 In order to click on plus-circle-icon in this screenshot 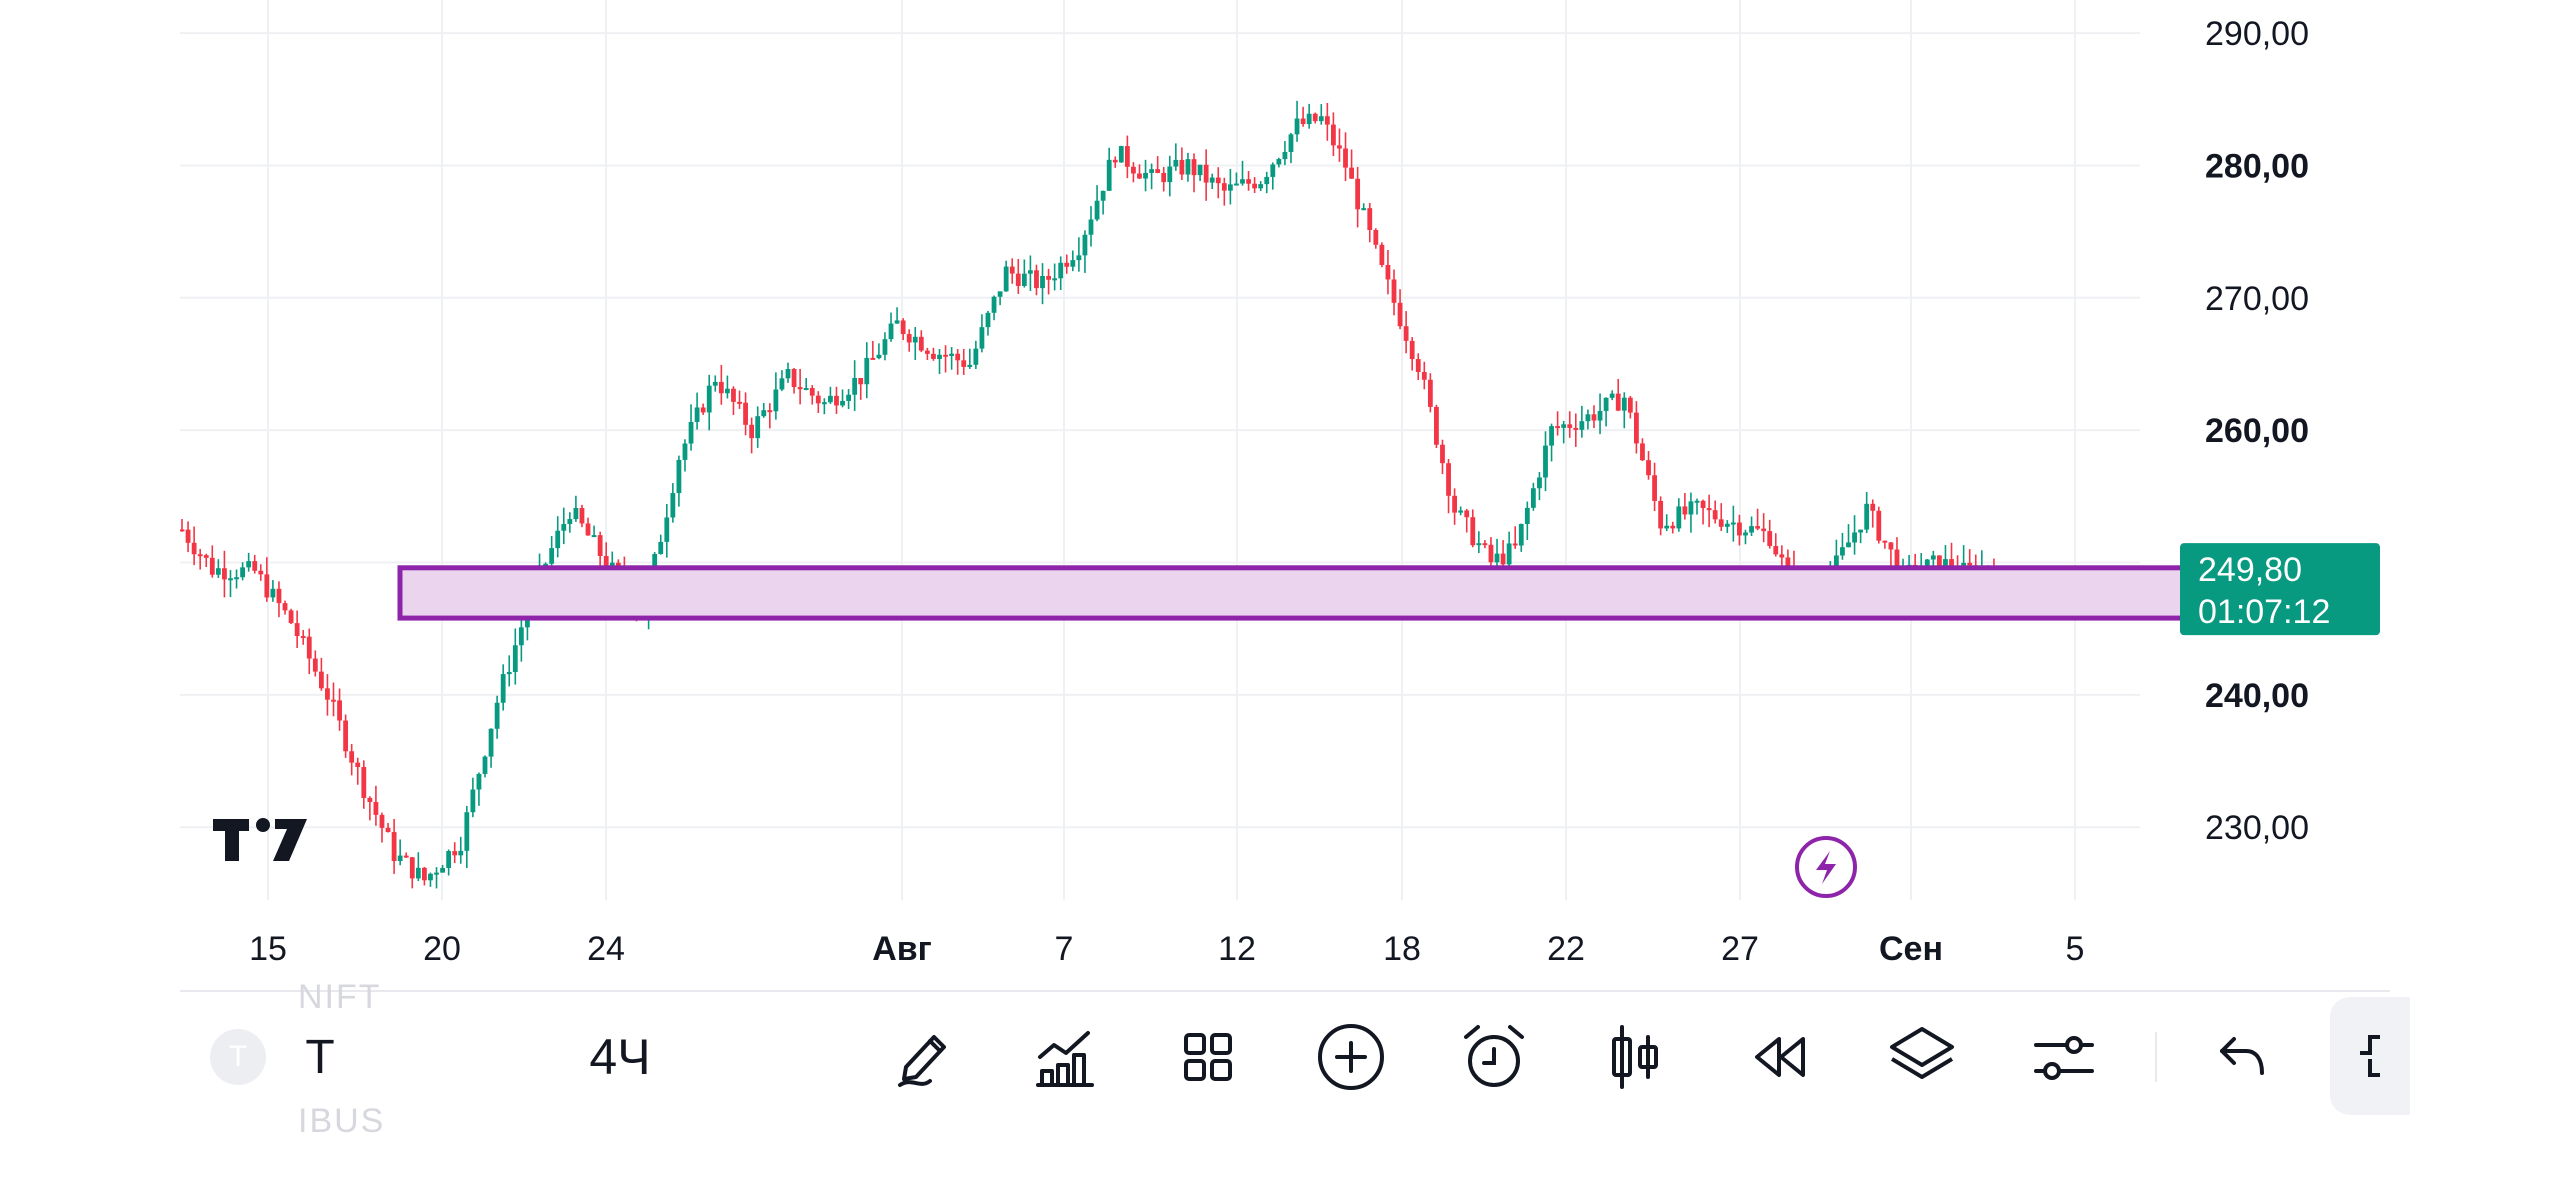, I will do `click(1351, 1057)`.